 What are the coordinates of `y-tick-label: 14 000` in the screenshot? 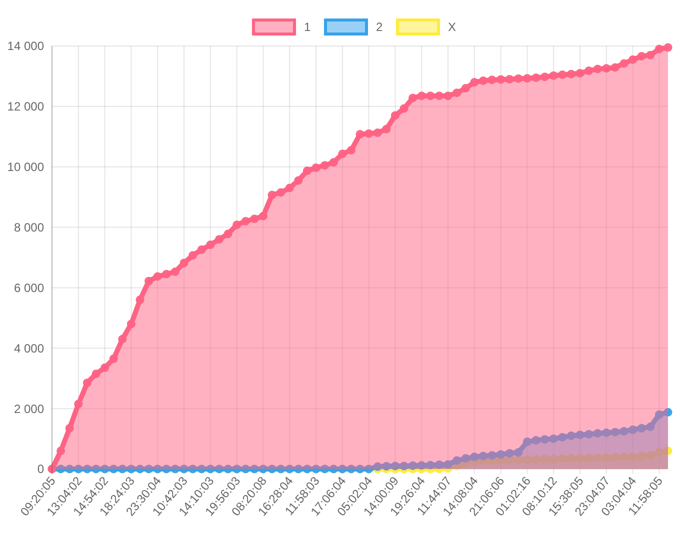 It's located at (25, 46).